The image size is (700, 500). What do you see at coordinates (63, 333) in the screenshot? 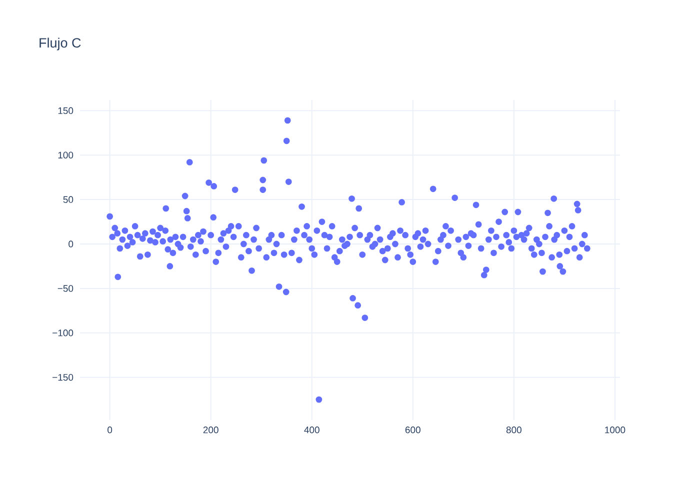
I see `y-tick-label: −100` at bounding box center [63, 333].